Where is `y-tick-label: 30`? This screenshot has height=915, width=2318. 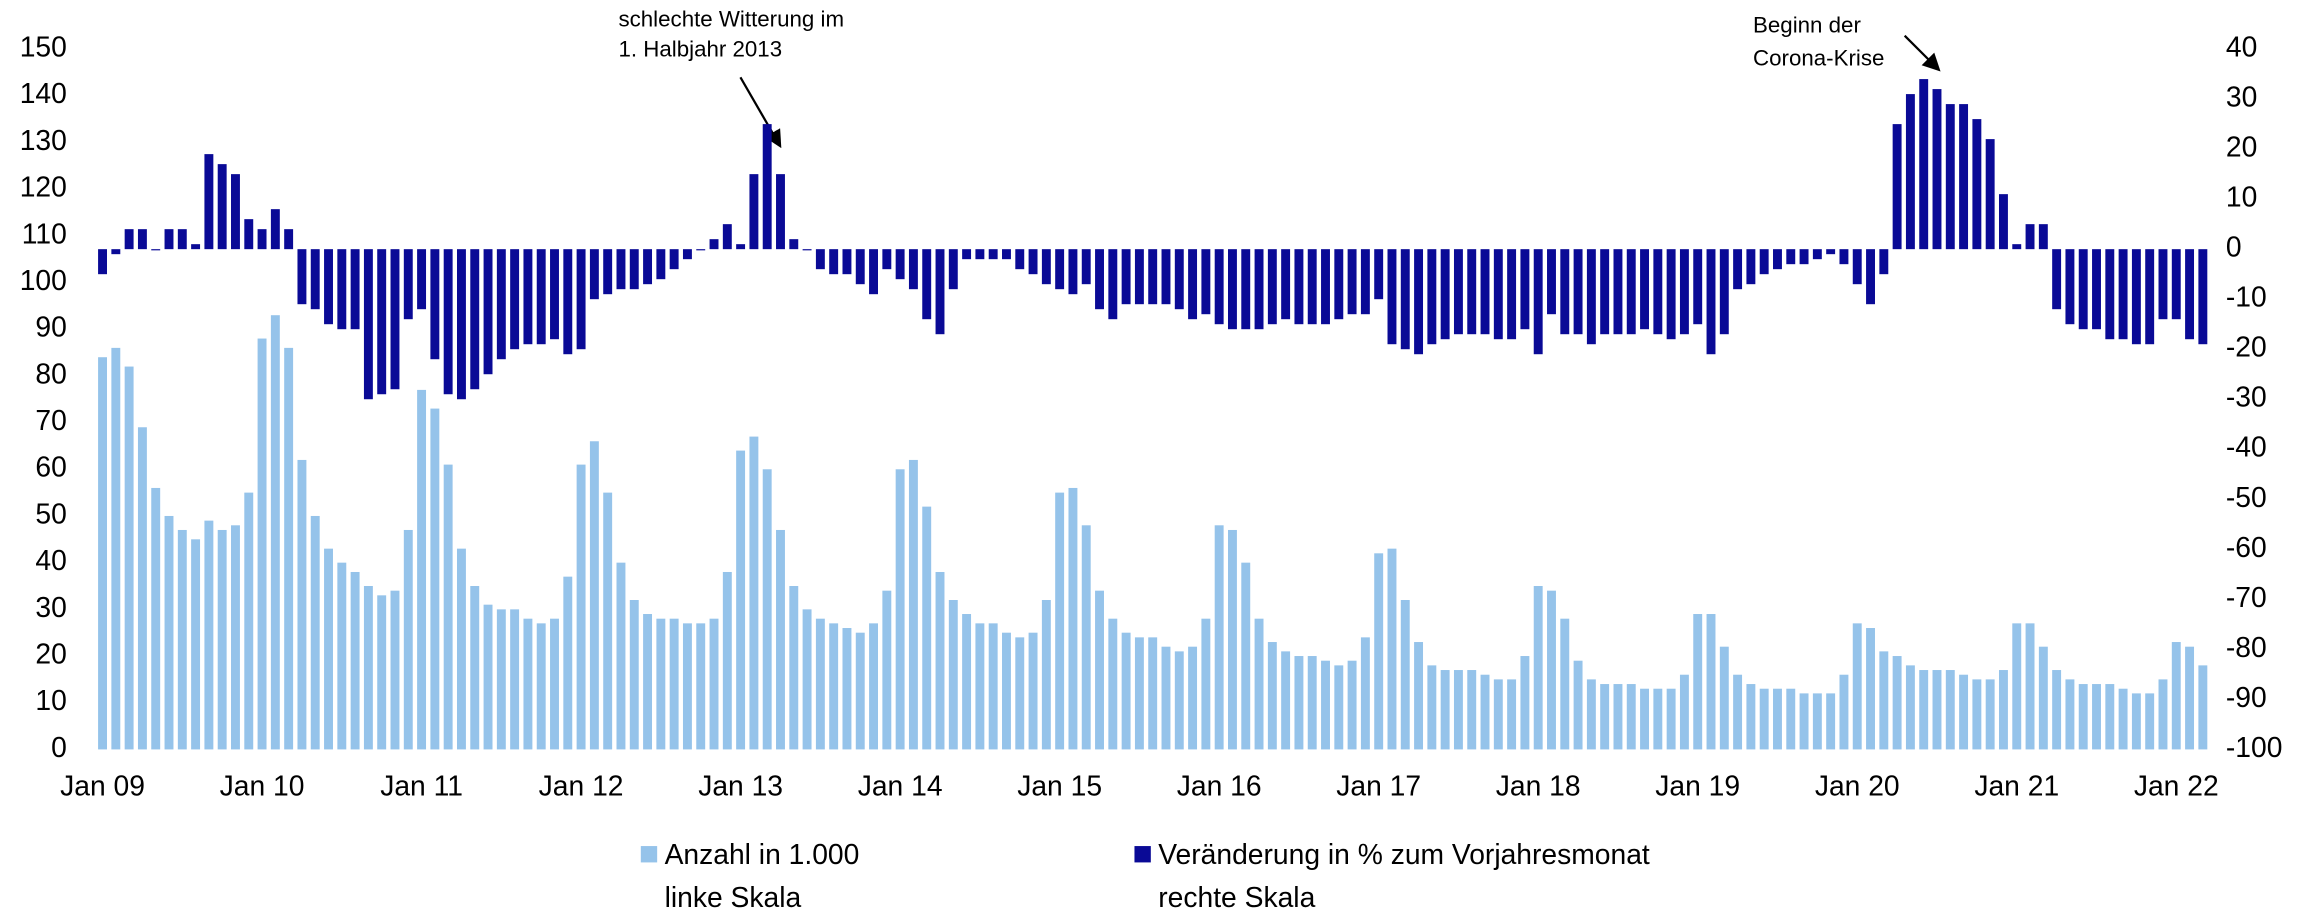 y-tick-label: 30 is located at coordinates (50, 607).